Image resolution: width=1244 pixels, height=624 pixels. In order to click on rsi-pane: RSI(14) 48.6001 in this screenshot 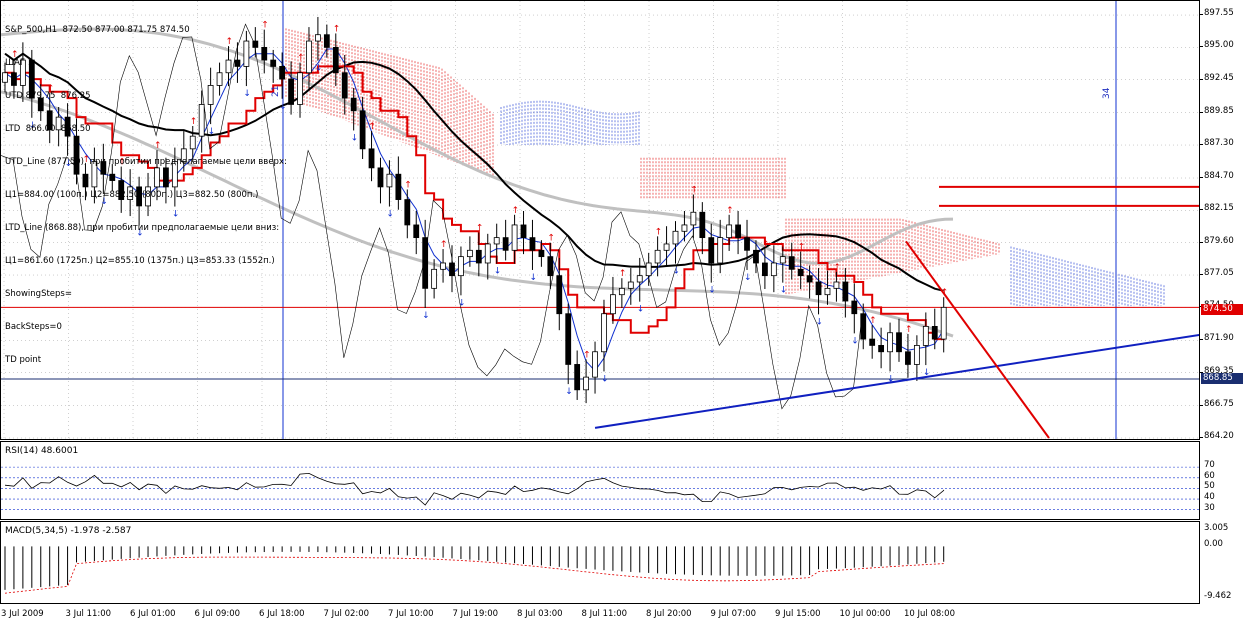, I will do `click(600, 480)`.